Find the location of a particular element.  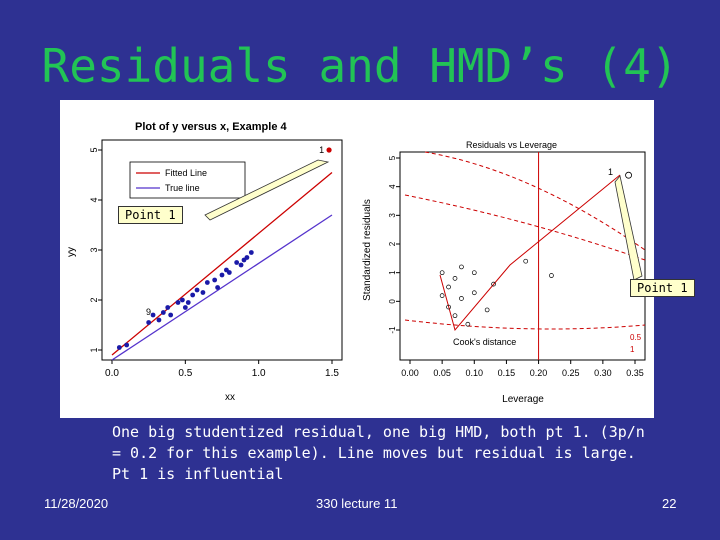

left-ytick-label: 3 is located at coordinates (94, 249).